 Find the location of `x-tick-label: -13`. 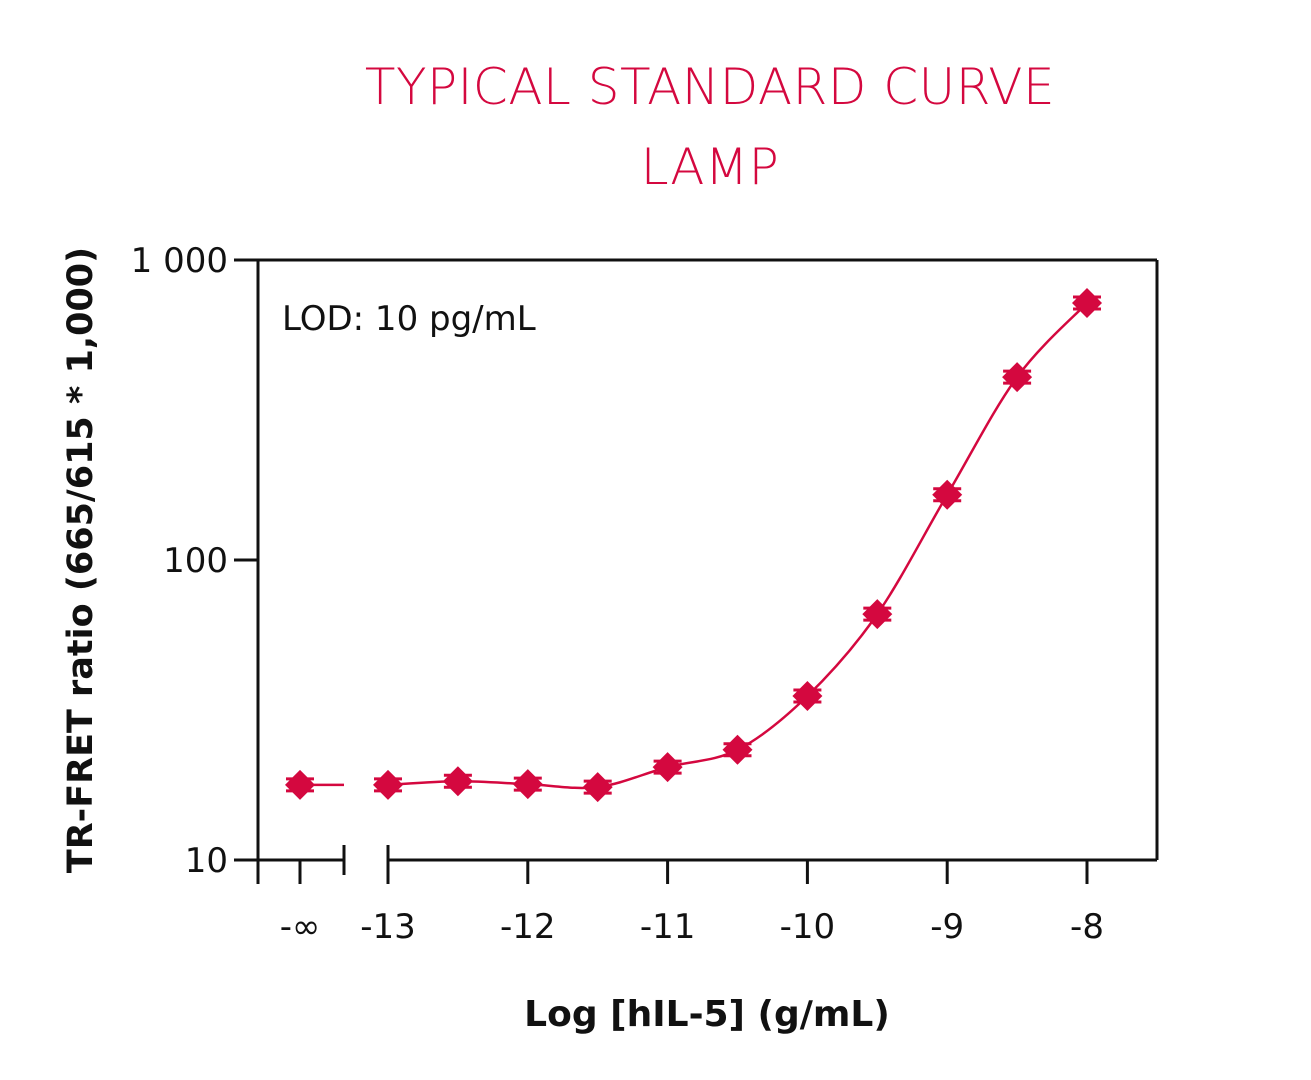

x-tick-label: -13 is located at coordinates (388, 927).